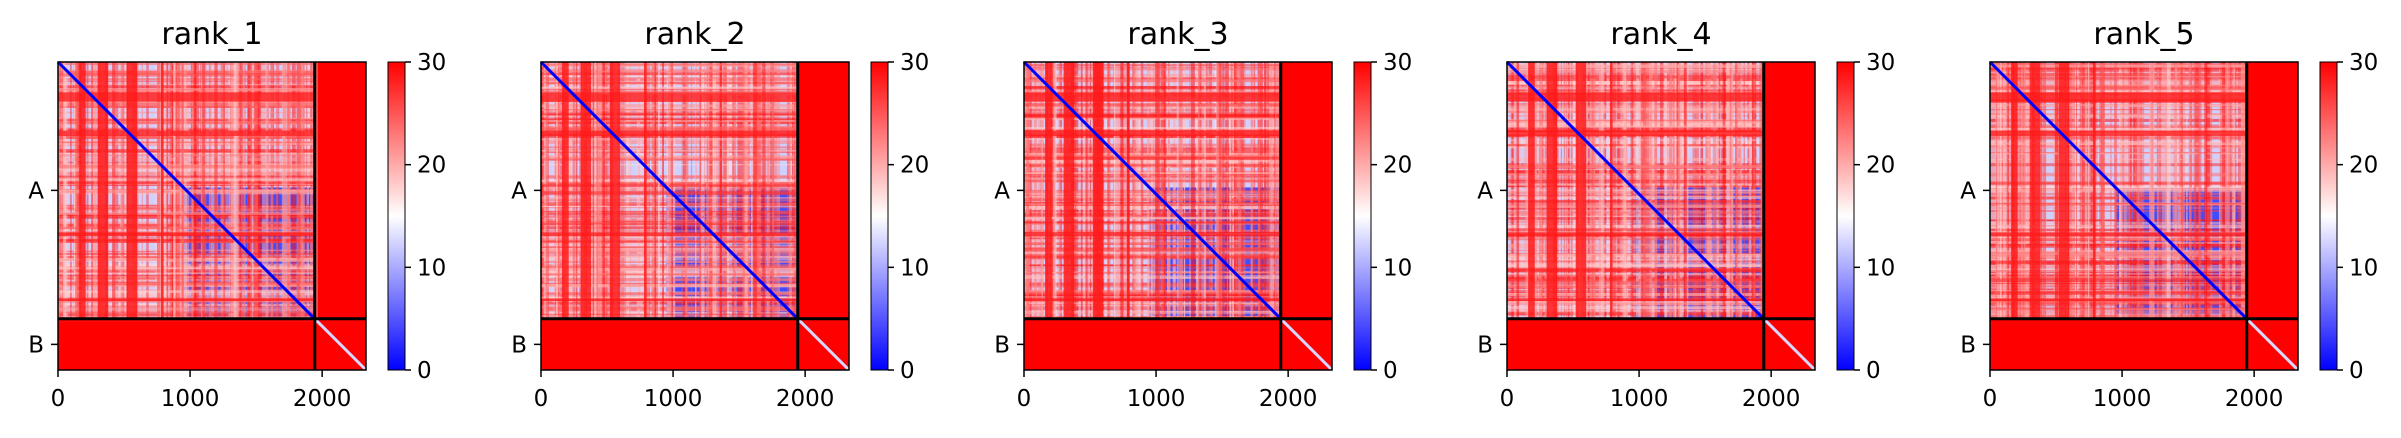 The image size is (2401, 438). I want to click on heatmap-diagonal-chainB, so click(1306, 344).